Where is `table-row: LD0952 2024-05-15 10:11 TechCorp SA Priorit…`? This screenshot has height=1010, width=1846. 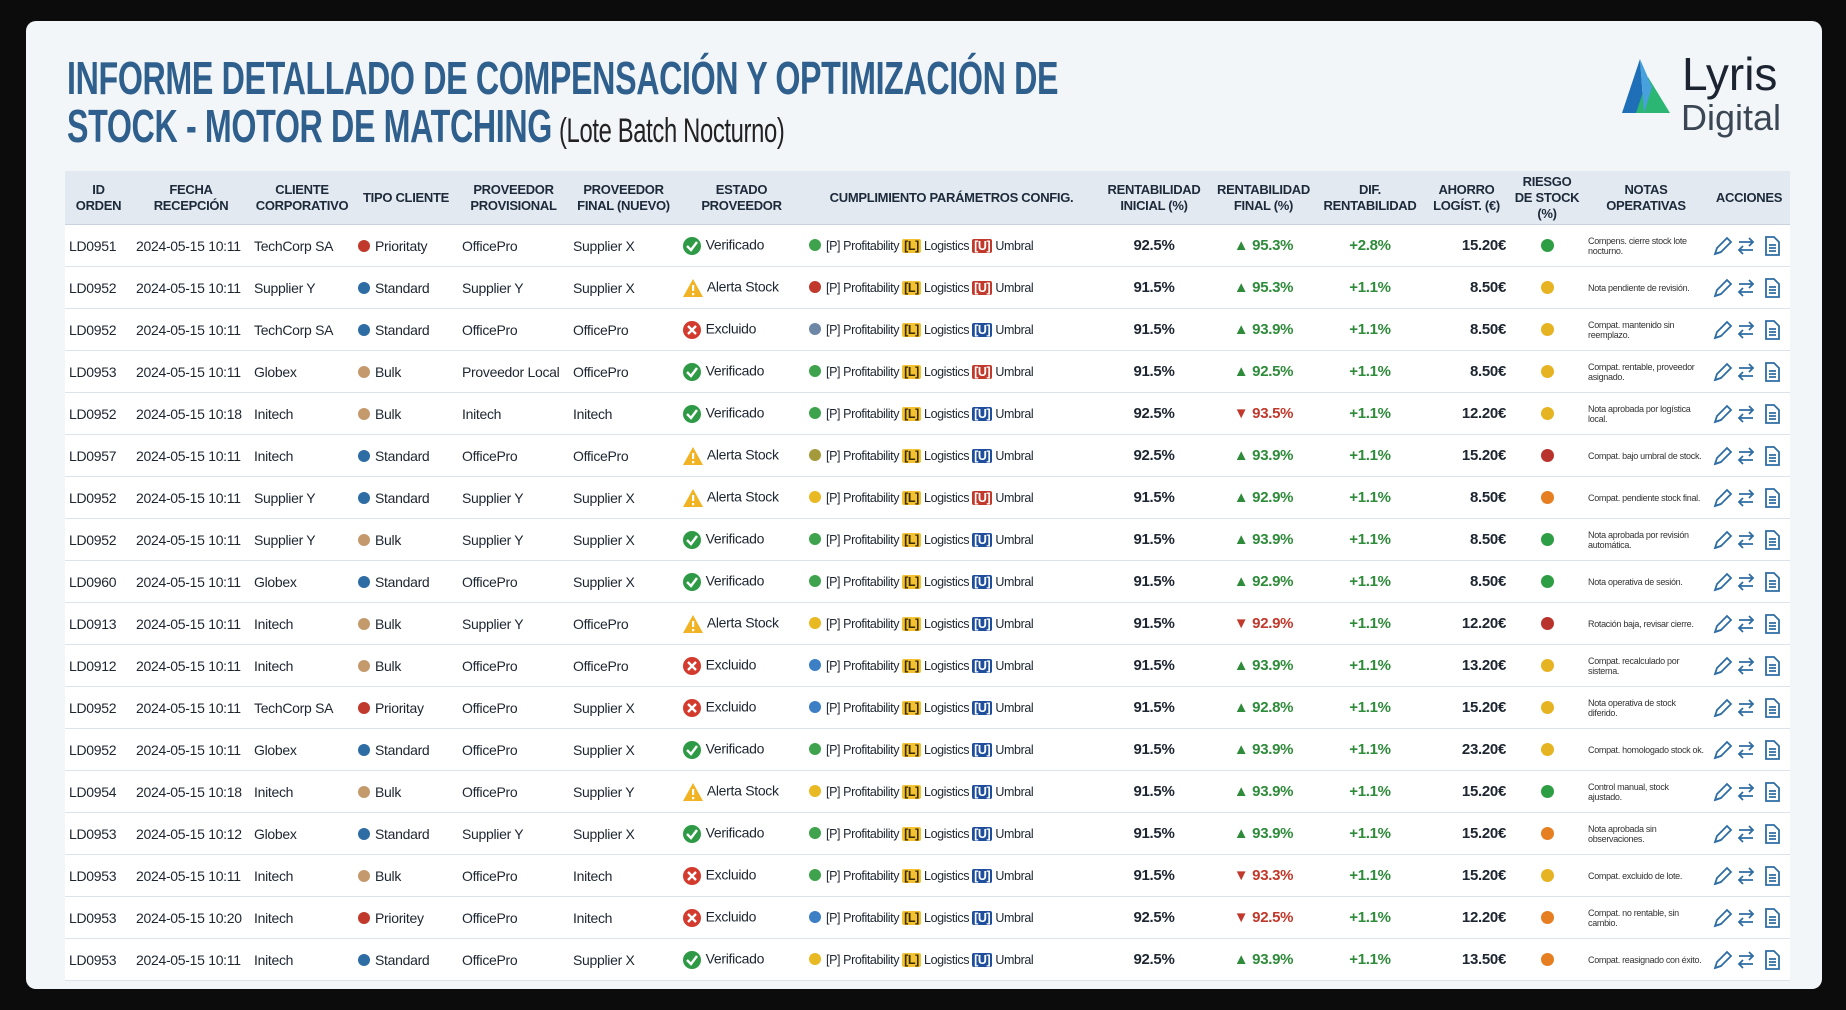
table-row: LD0952 2024-05-15 10:11 TechCorp SA Priorit… is located at coordinates (927, 707).